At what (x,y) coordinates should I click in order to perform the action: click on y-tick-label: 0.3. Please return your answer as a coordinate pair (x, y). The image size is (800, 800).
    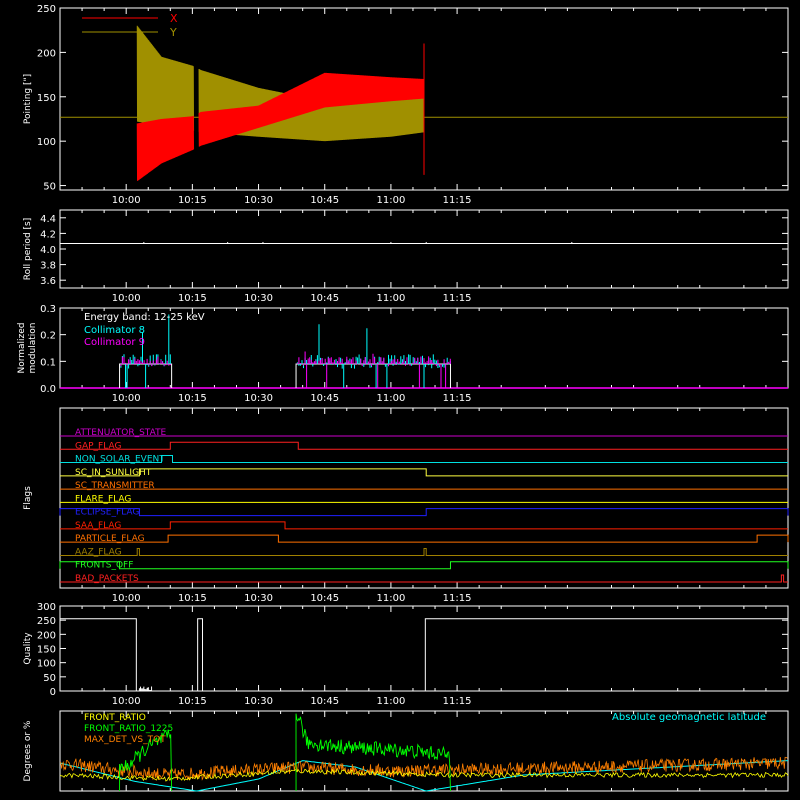
    Looking at the image, I should click on (48, 309).